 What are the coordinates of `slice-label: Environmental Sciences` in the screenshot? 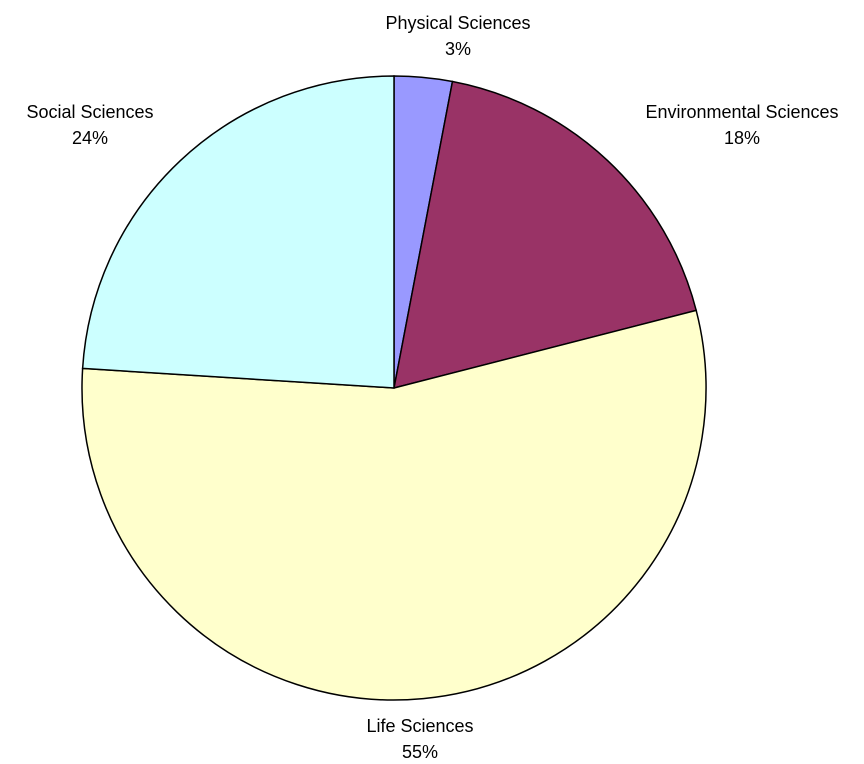 It's located at (741, 112).